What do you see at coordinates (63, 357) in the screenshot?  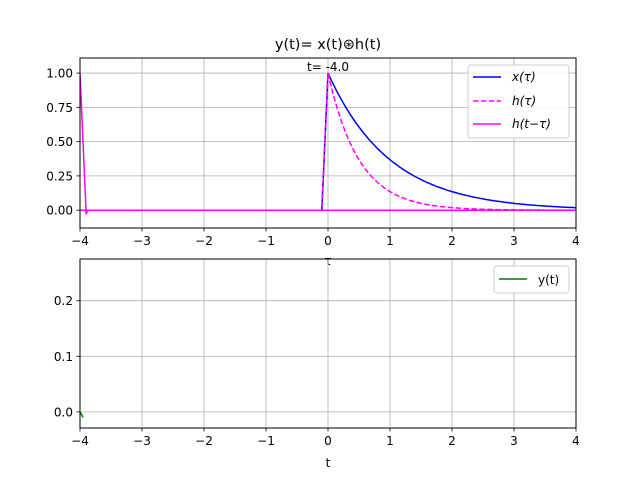 I see `y-tick-label: 0.1` at bounding box center [63, 357].